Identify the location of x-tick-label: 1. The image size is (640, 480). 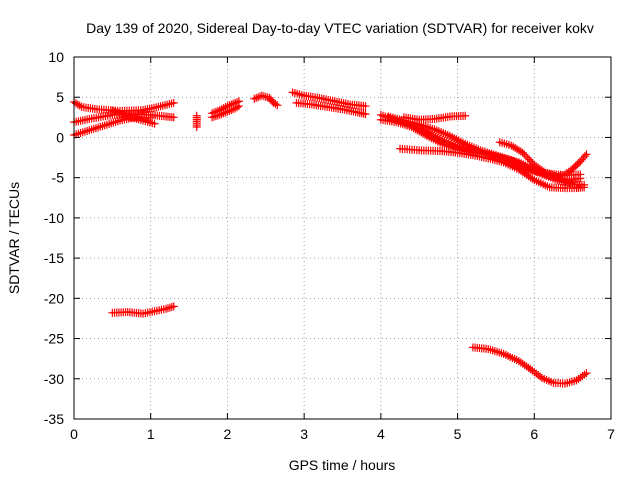
(151, 434).